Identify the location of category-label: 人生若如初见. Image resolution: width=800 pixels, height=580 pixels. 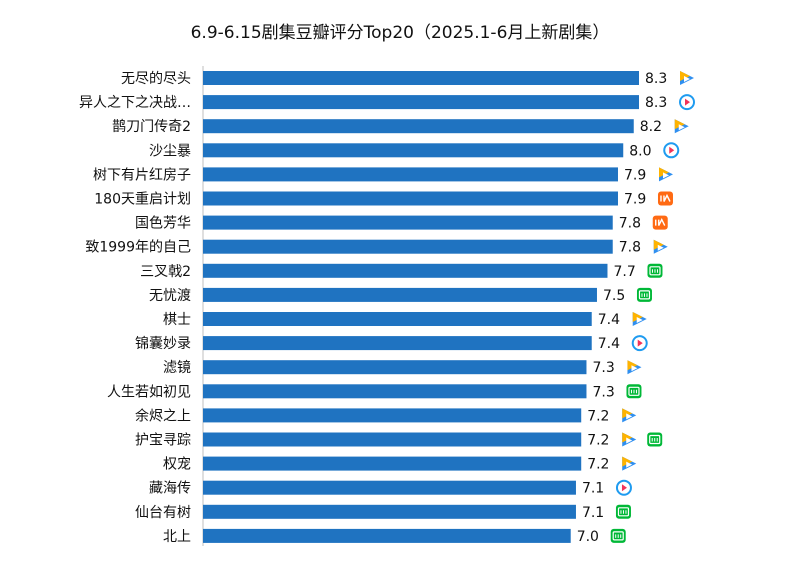
(149, 391).